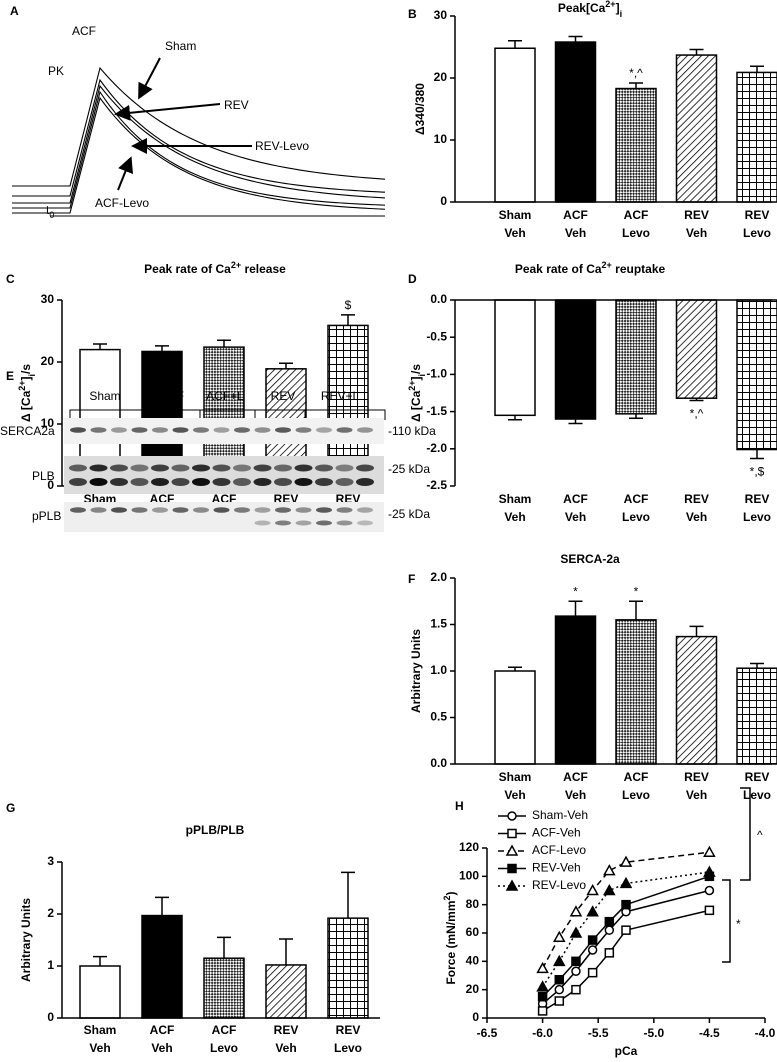 The height and width of the screenshot is (1062, 777). What do you see at coordinates (48, 299) in the screenshot?
I see `y-tick-label: 30` at bounding box center [48, 299].